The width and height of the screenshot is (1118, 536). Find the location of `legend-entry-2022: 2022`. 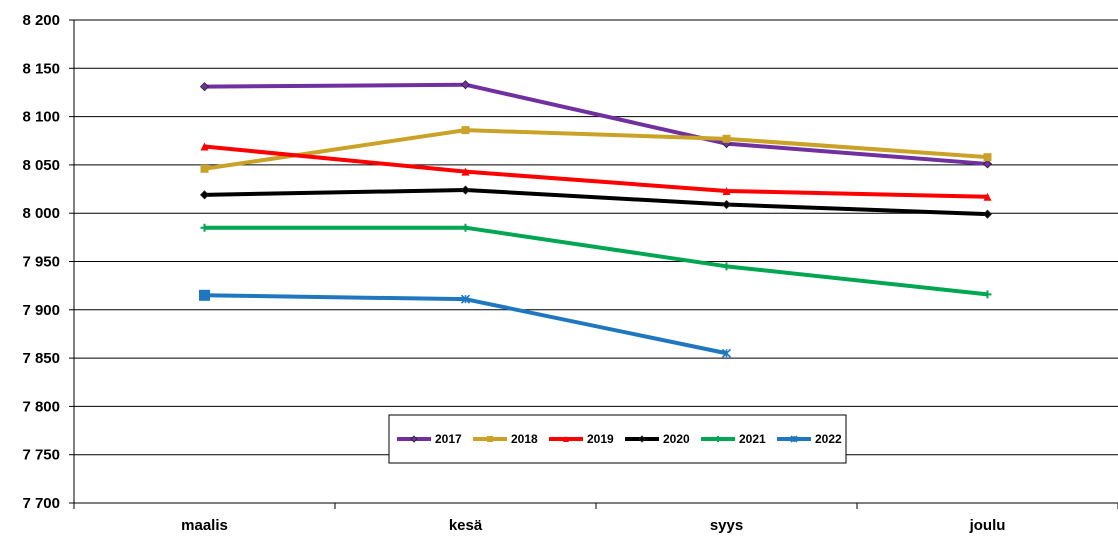

legend-entry-2022: 2022 is located at coordinates (809, 439).